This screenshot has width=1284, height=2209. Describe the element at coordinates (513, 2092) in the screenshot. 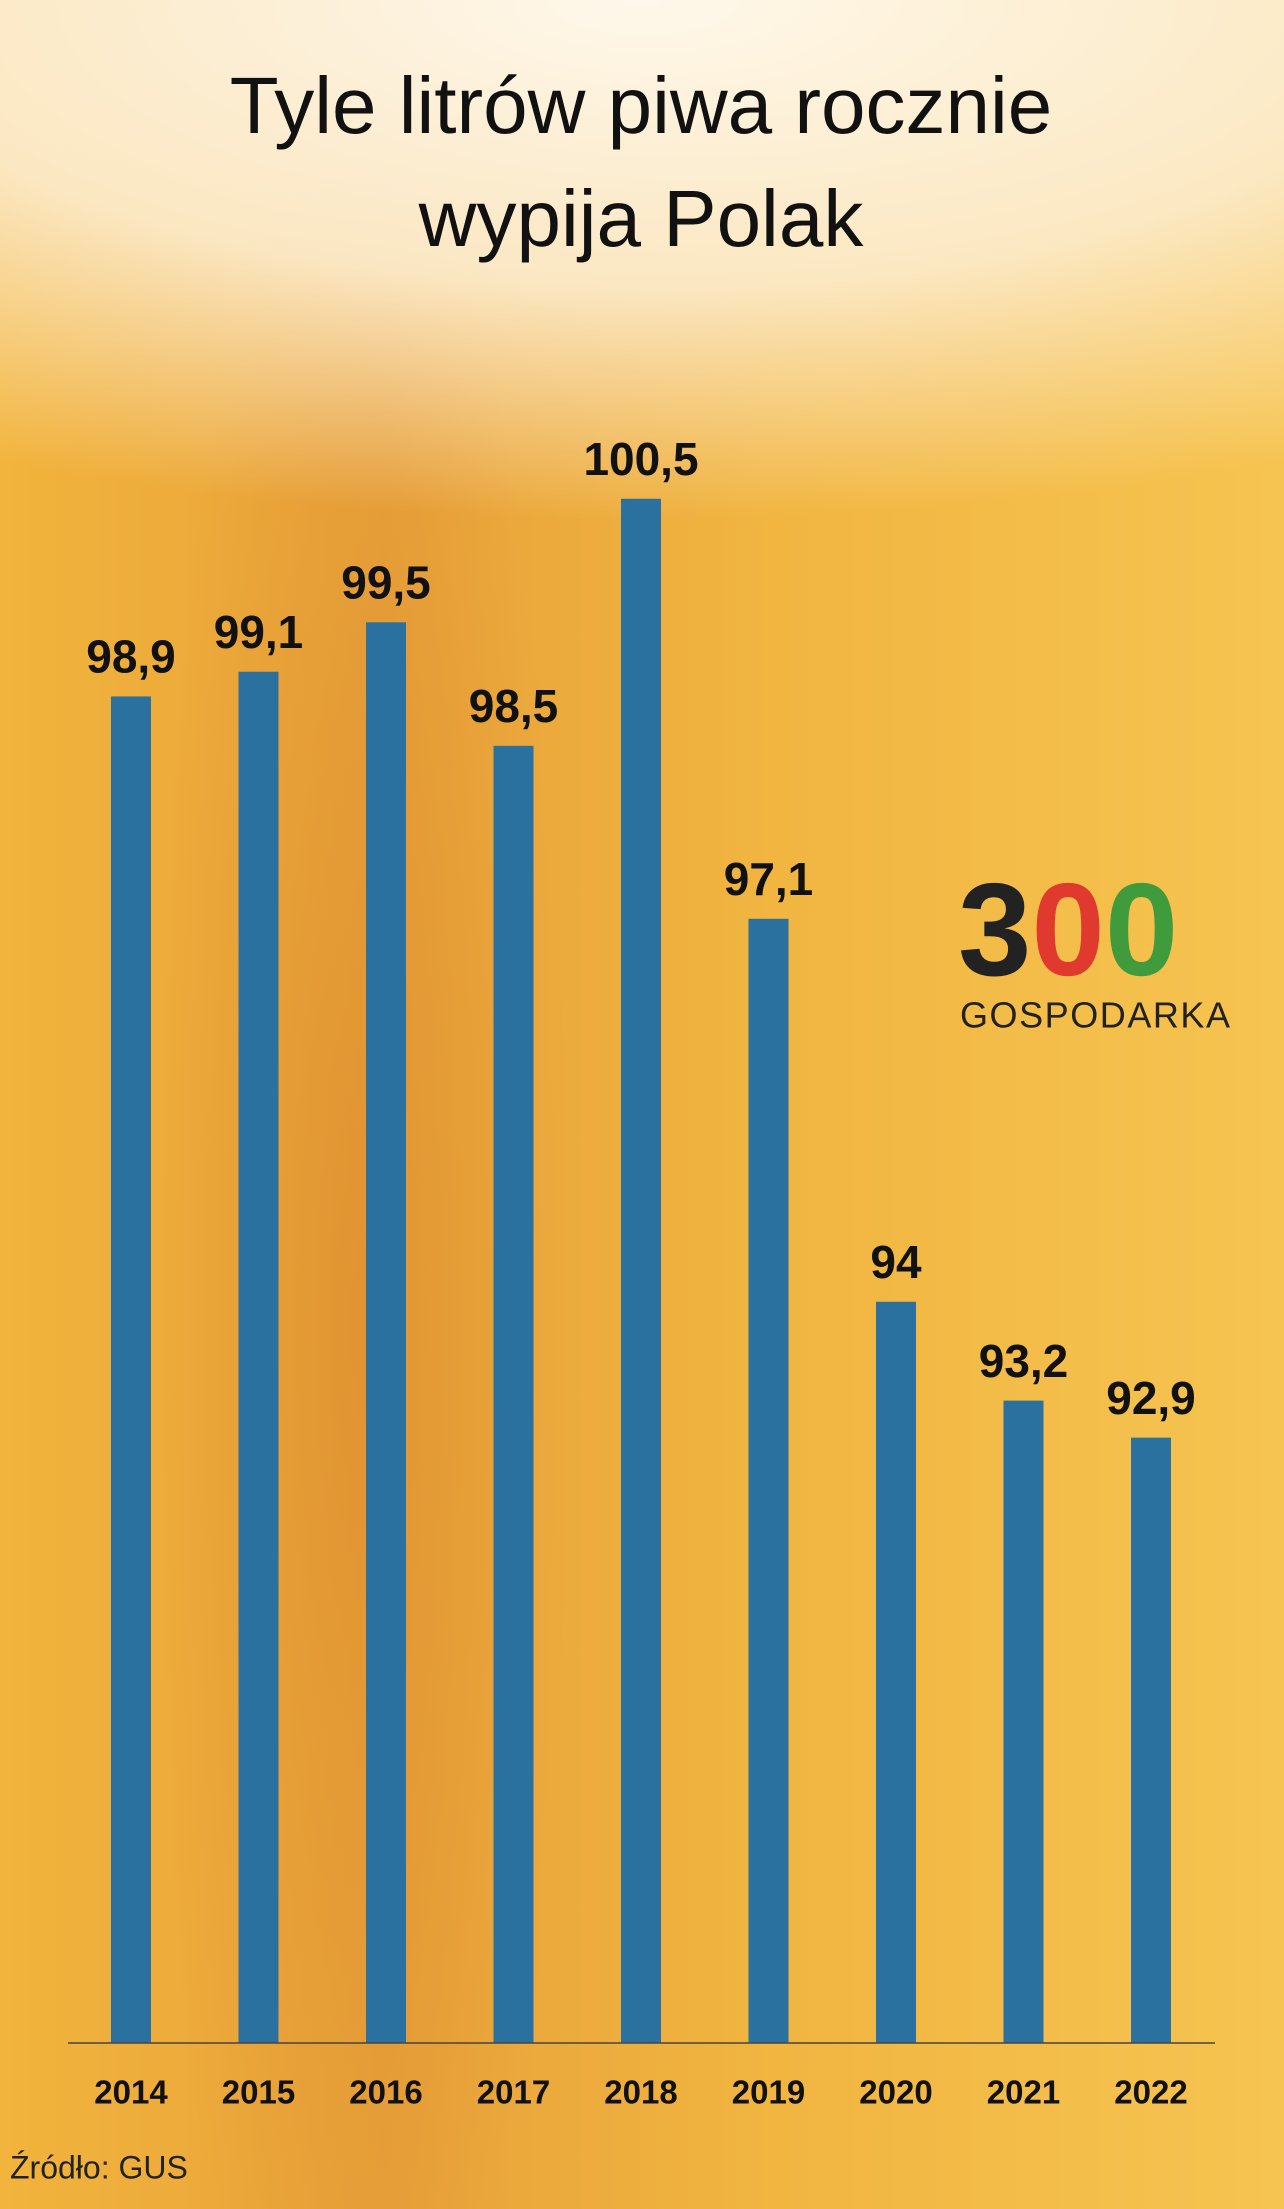

I see `x-tick-label: 2017` at that location.